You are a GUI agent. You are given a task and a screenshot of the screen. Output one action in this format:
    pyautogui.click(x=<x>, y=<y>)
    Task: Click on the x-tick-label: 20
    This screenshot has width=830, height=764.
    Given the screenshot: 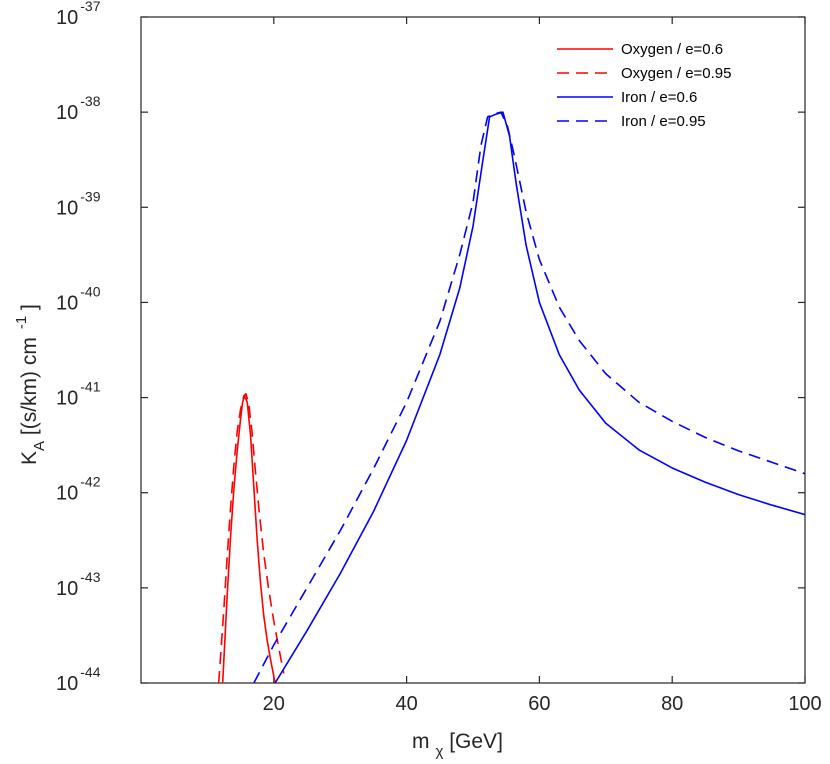 What is the action you would take?
    pyautogui.click(x=274, y=704)
    